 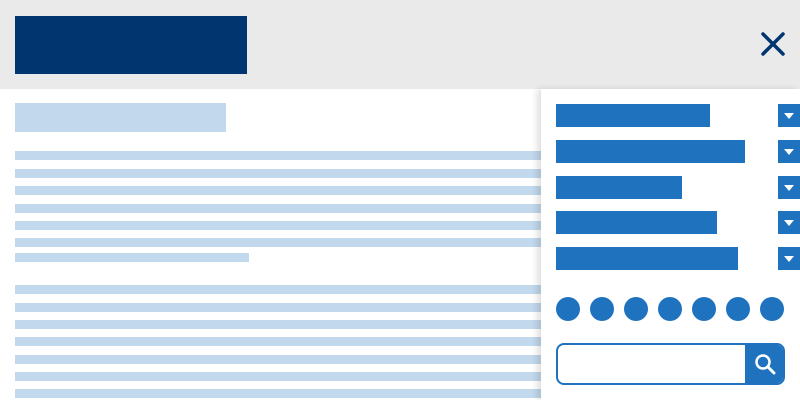 I want to click on search-input, so click(x=651, y=364).